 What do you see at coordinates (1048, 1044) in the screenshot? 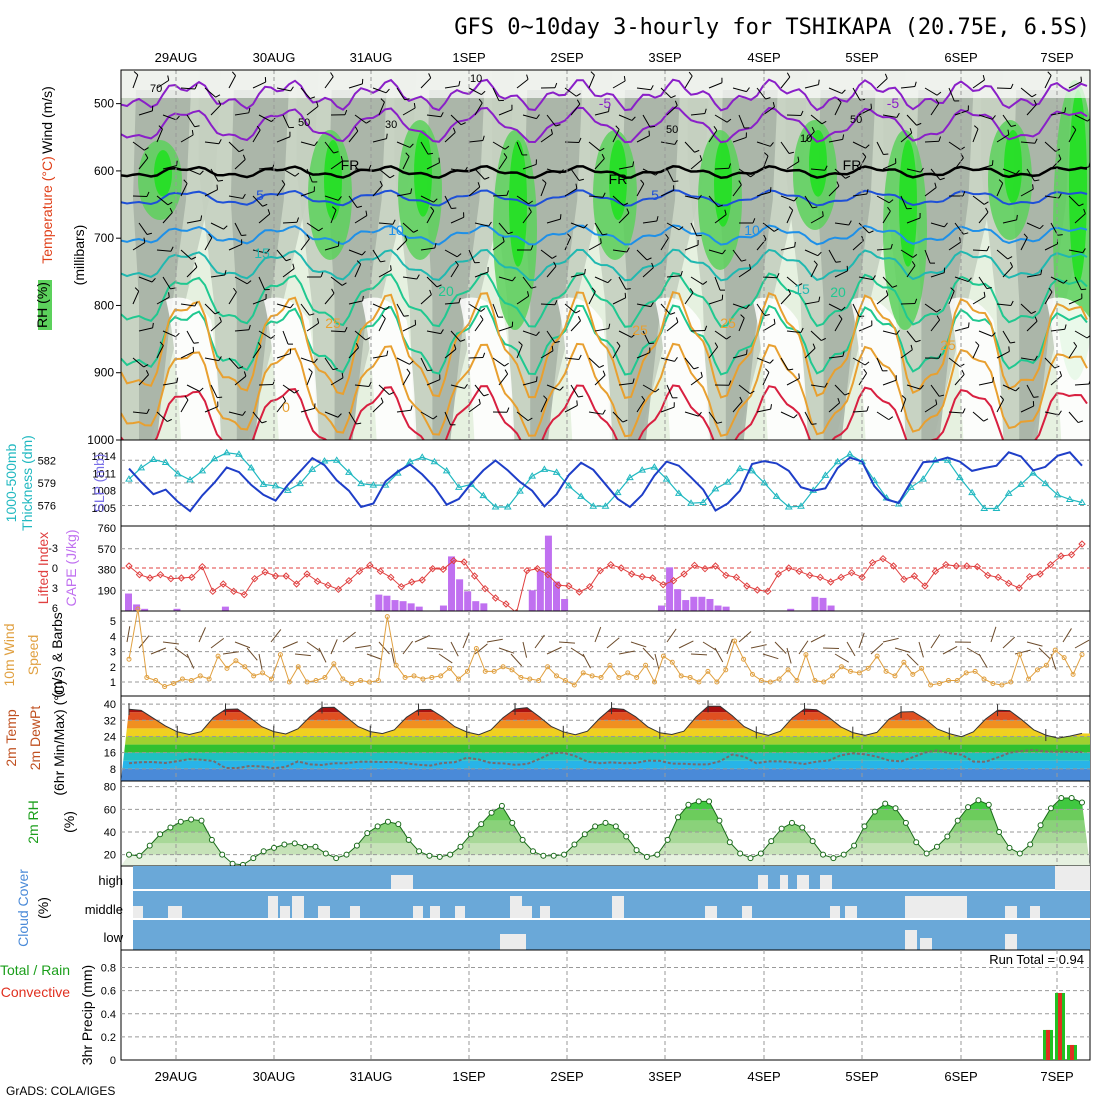
I see `precip-convective-bar` at bounding box center [1048, 1044].